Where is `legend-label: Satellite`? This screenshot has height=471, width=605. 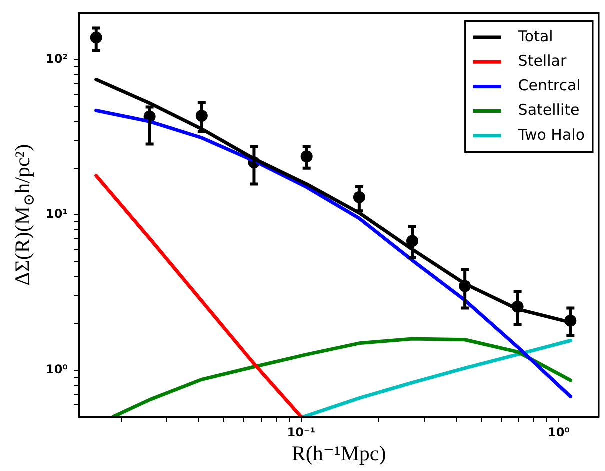
legend-label: Satellite is located at coordinates (549, 110).